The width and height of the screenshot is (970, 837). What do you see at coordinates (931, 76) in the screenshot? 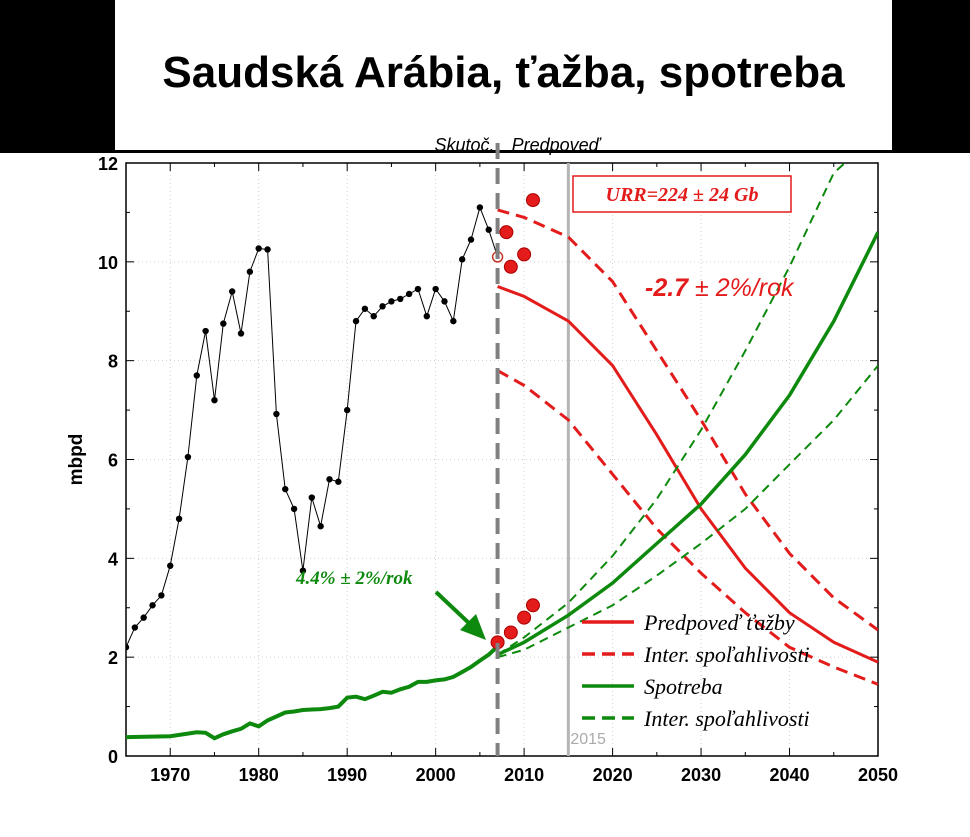
I see `right-black-panel` at bounding box center [931, 76].